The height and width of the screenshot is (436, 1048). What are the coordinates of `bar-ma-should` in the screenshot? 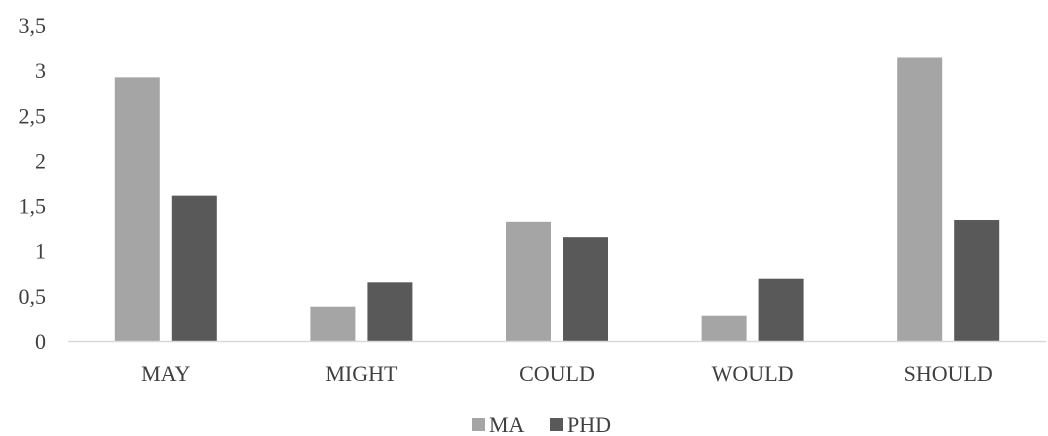 It's located at (920, 199).